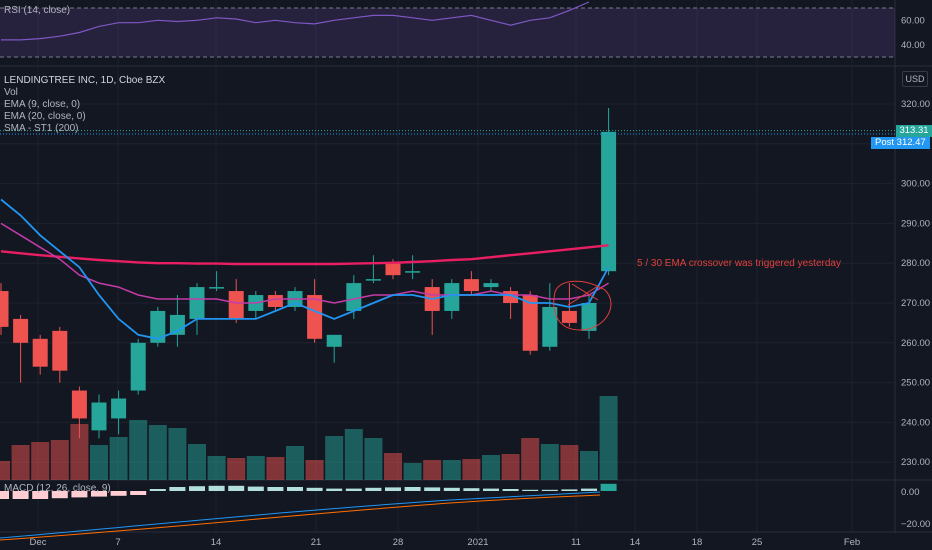 The height and width of the screenshot is (550, 932). I want to click on rsi-tick-label: 40.00, so click(913, 45).